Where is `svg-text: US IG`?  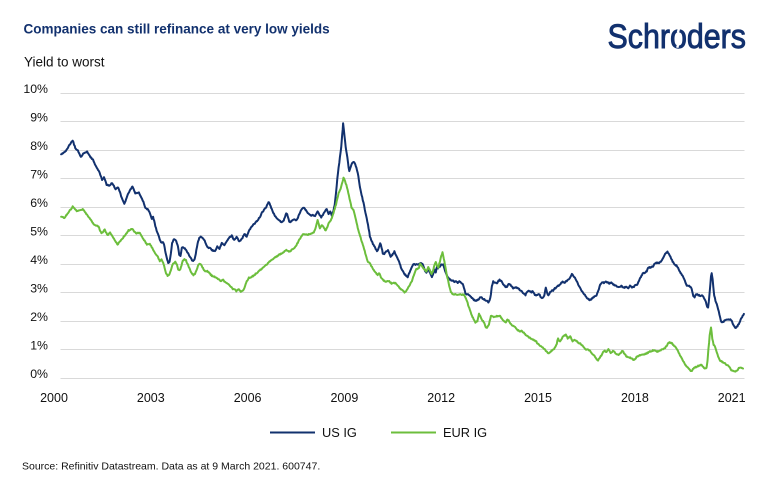 svg-text: US IG is located at coordinates (339, 432).